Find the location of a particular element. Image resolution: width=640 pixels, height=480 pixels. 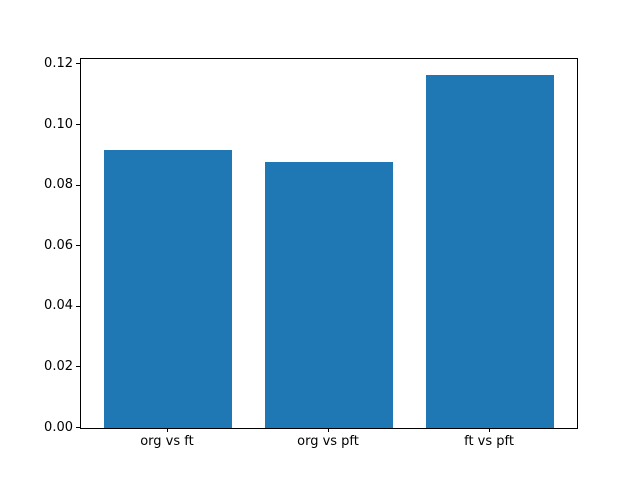

y-tick-label: 0.10 is located at coordinates (58, 124).